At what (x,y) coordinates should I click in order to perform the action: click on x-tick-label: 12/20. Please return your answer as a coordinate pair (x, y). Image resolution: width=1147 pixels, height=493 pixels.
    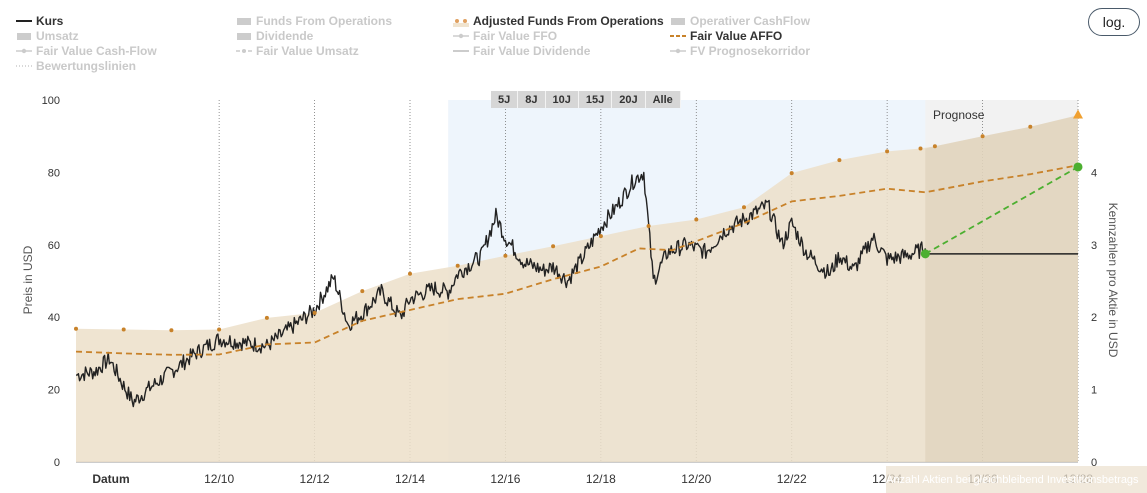
    Looking at the image, I should click on (696, 479).